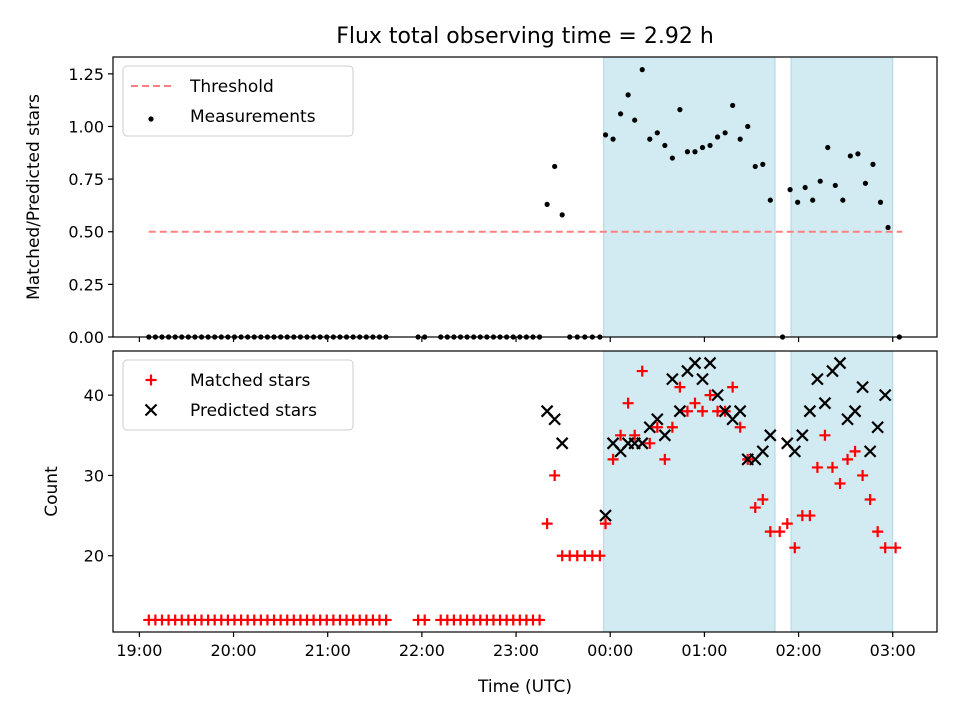 The image size is (960, 720). What do you see at coordinates (94, 475) in the screenshot?
I see `panel1-y-tick-label-1: 30` at bounding box center [94, 475].